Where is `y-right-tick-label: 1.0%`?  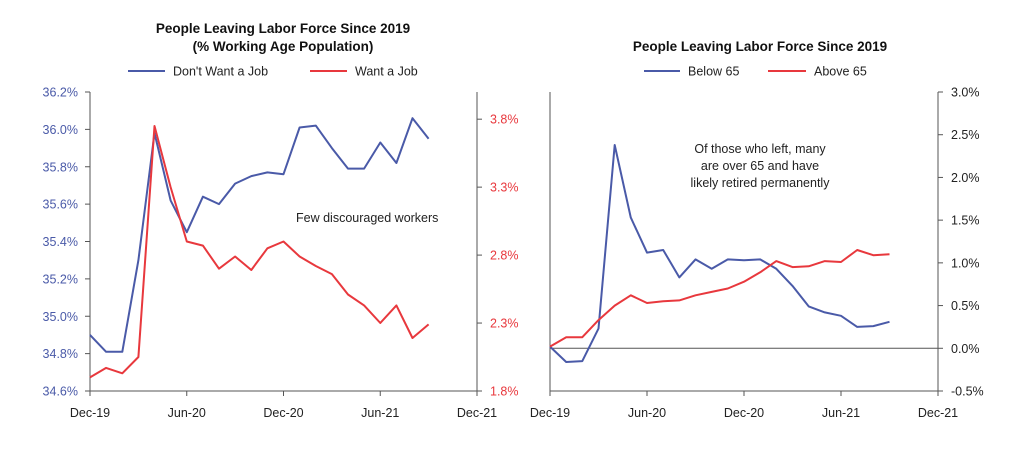 y-right-tick-label: 1.0% is located at coordinates (965, 263).